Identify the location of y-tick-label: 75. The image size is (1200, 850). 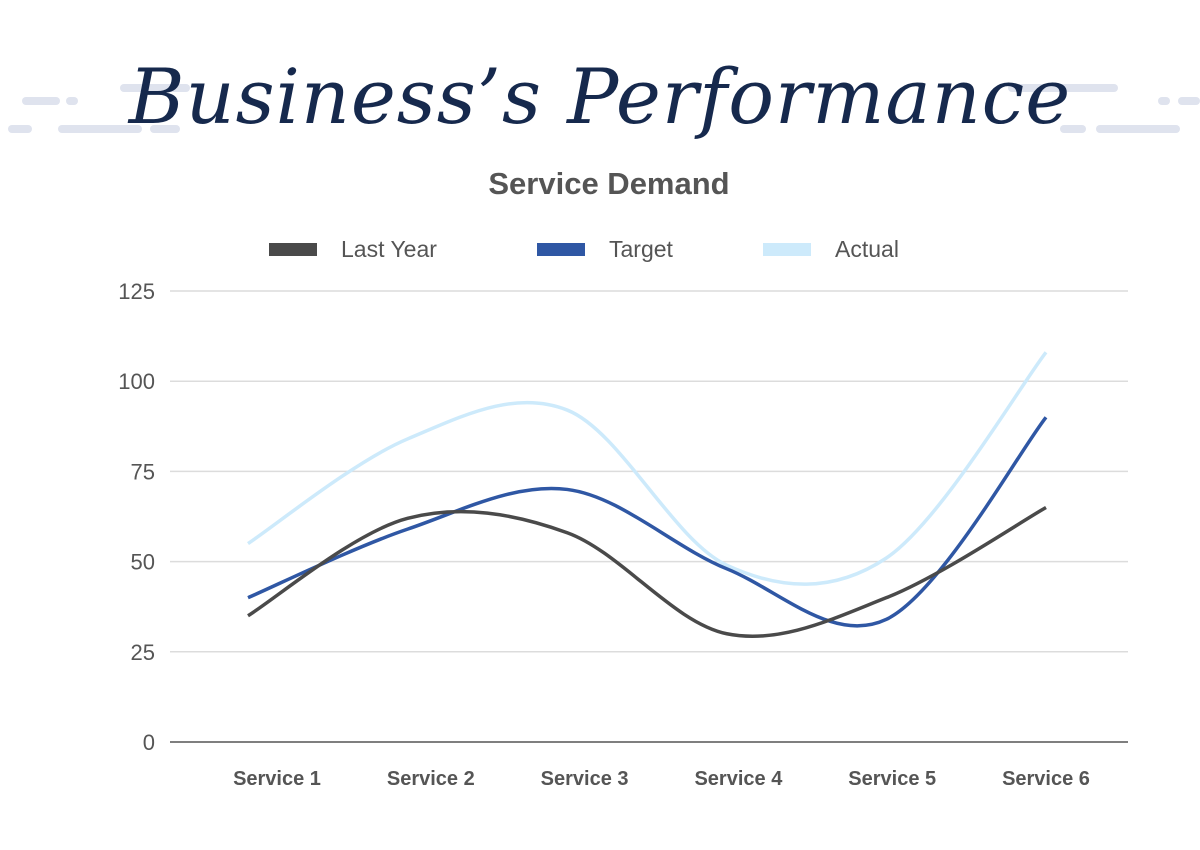
(143, 471).